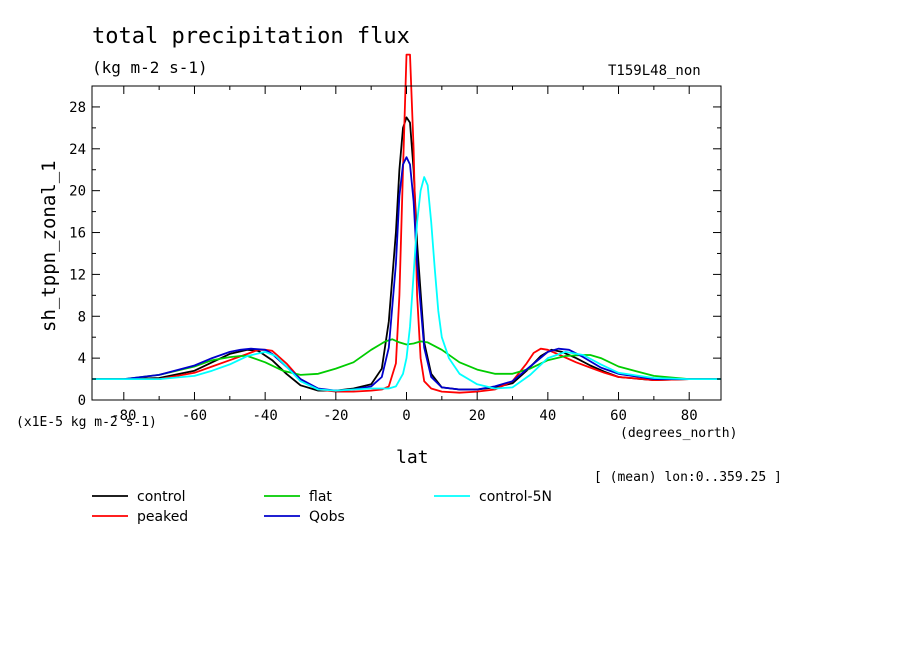 This screenshot has height=654, width=904. What do you see at coordinates (161, 497) in the screenshot?
I see `legend-label-1: control` at bounding box center [161, 497].